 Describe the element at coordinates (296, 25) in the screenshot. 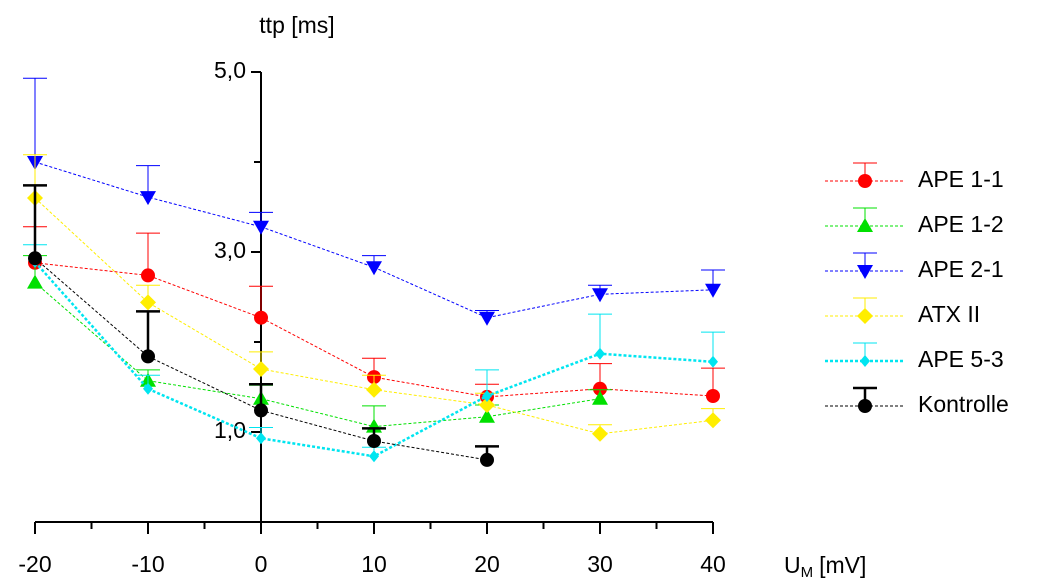

I see `y-axis-label: ttp [ms]` at that location.